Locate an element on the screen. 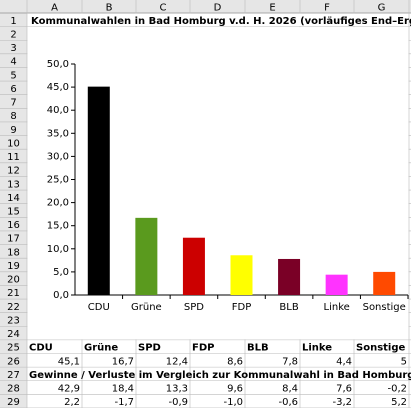  cell: 8,4 is located at coordinates (290, 389).